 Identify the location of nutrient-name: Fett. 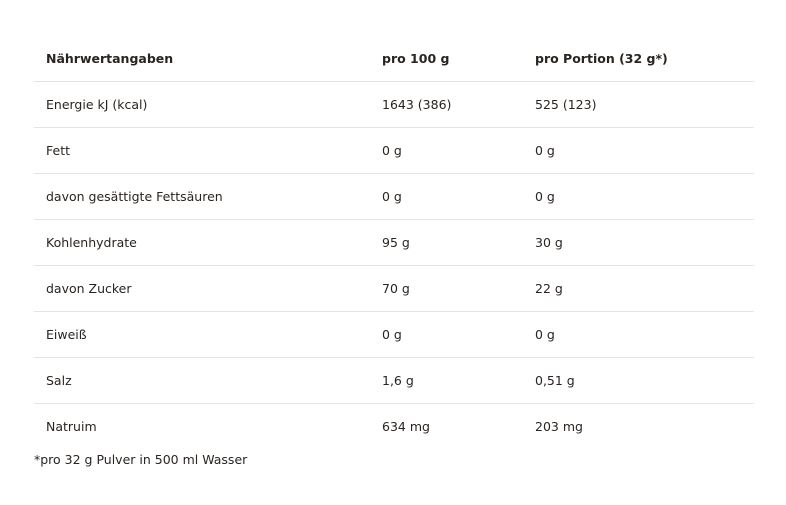
(58, 150).